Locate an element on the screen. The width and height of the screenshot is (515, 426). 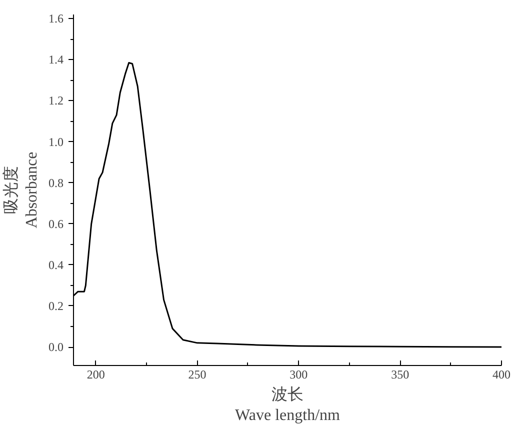
y-tick-label: 0.0 is located at coordinates (56, 347).